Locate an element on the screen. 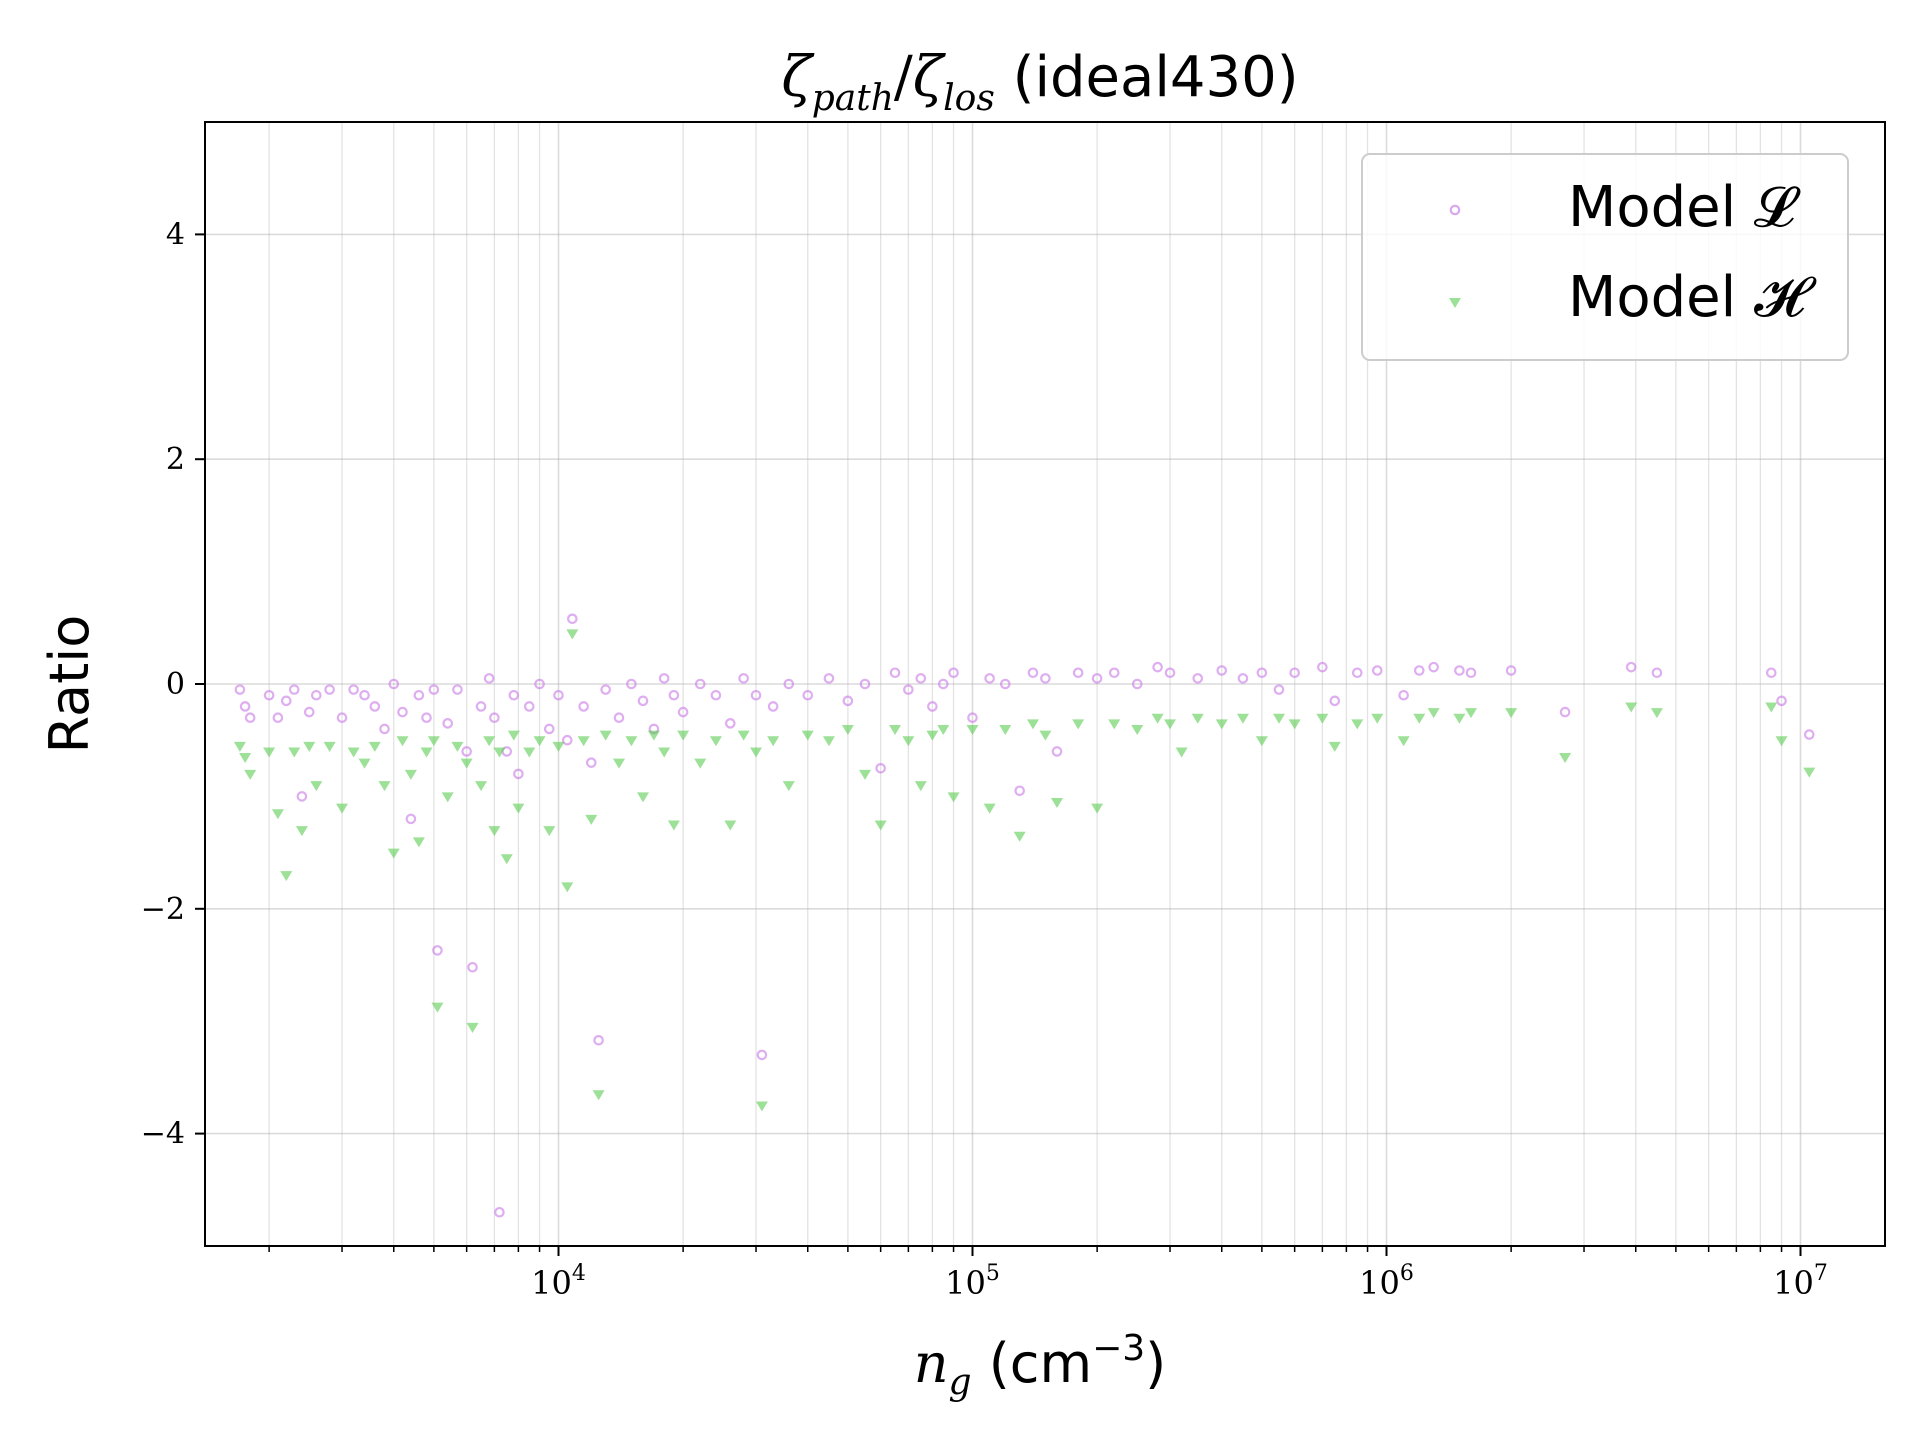  y-tick-label: 2 is located at coordinates (175, 459).